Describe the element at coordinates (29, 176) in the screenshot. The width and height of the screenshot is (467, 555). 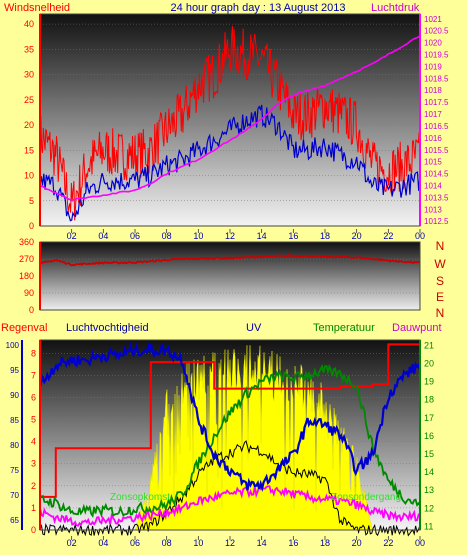
I see `top-left-tick-label: 10` at that location.